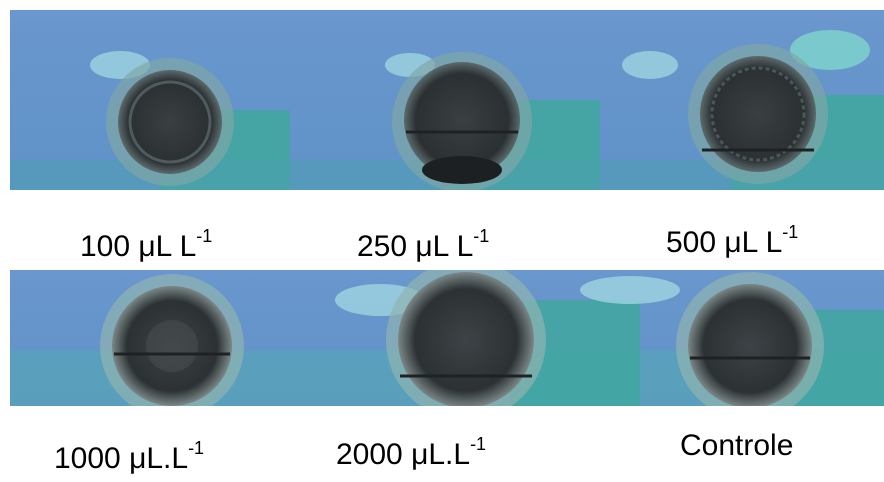  What do you see at coordinates (423, 244) in the screenshot?
I see `caption-250: 250 μL L-1` at bounding box center [423, 244].